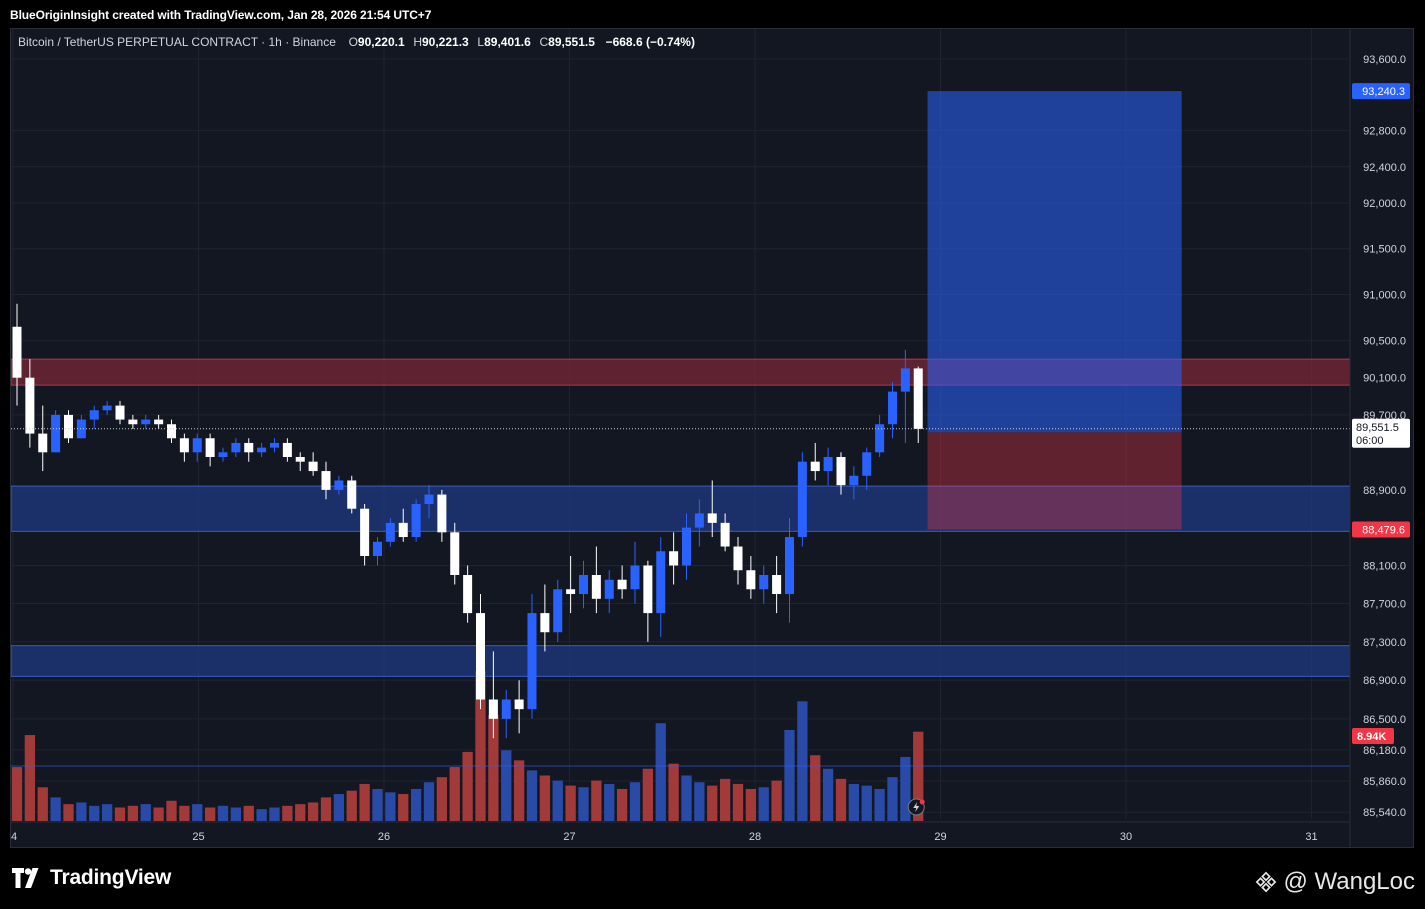  Describe the element at coordinates (544, 42) in the screenshot. I see `close-label: C` at that location.